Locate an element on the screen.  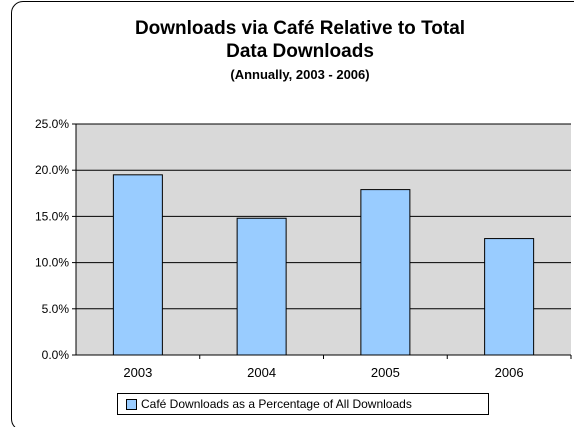
bar-2005 is located at coordinates (385, 272).